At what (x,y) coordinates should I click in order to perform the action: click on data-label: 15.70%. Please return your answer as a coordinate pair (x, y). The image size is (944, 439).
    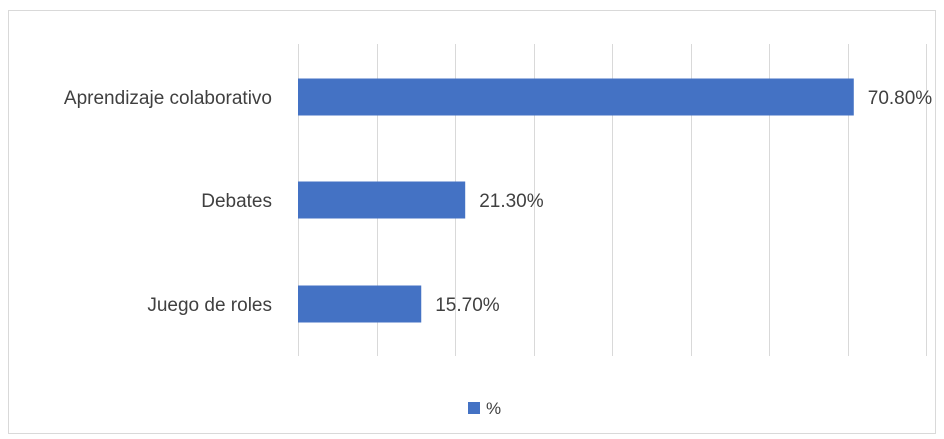
    Looking at the image, I should click on (467, 305).